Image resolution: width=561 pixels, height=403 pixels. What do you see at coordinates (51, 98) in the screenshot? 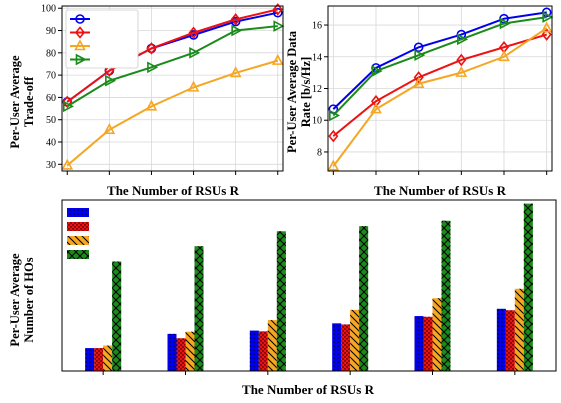
I see `y-tick-label: 60` at bounding box center [51, 98].